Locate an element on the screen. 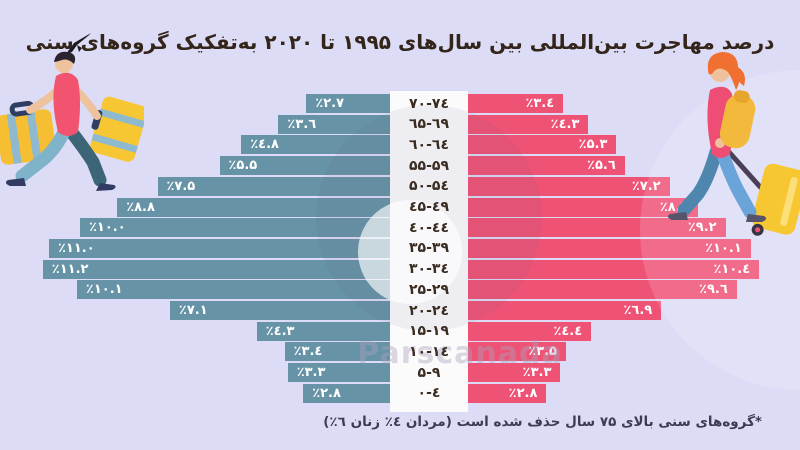  age-group-label: ۵۰-۵٤ is located at coordinates (429, 186).